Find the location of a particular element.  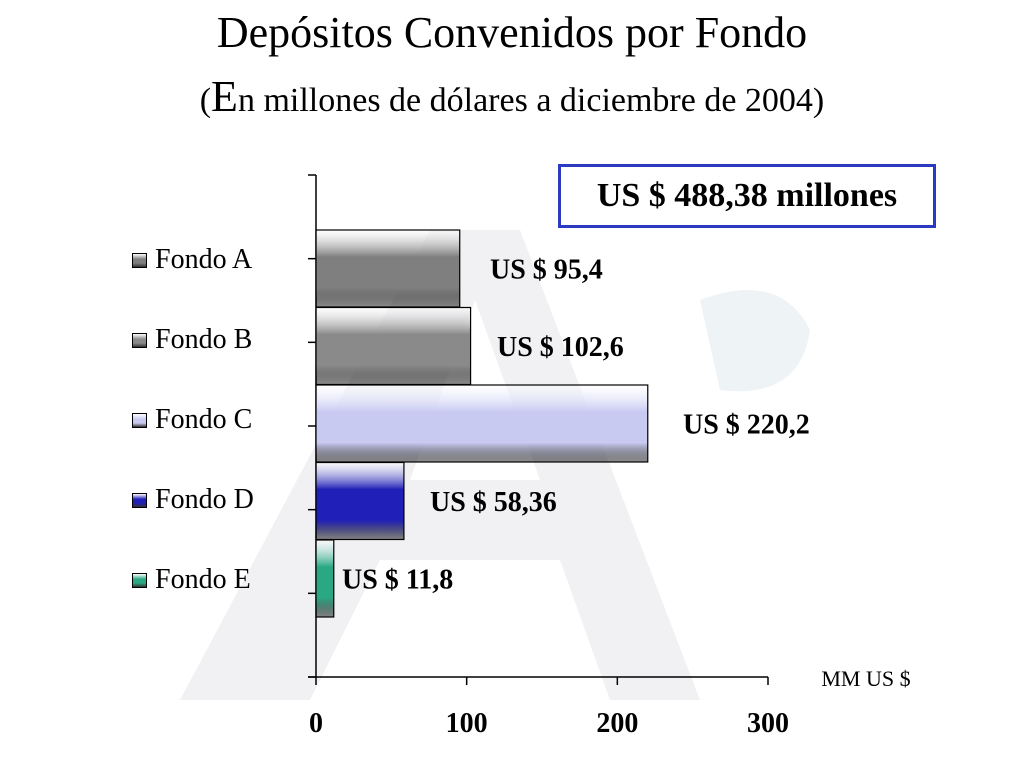

subtitle-open: ( is located at coordinates (205, 100).